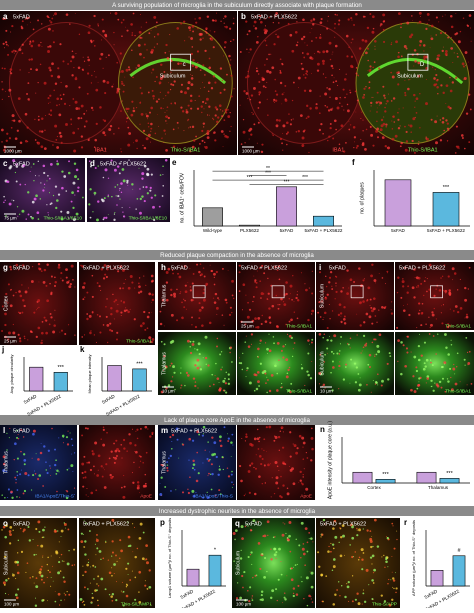  Describe the element at coordinates (10, 218) in the screenshot. I see `scale-label: 75 µm` at that location.